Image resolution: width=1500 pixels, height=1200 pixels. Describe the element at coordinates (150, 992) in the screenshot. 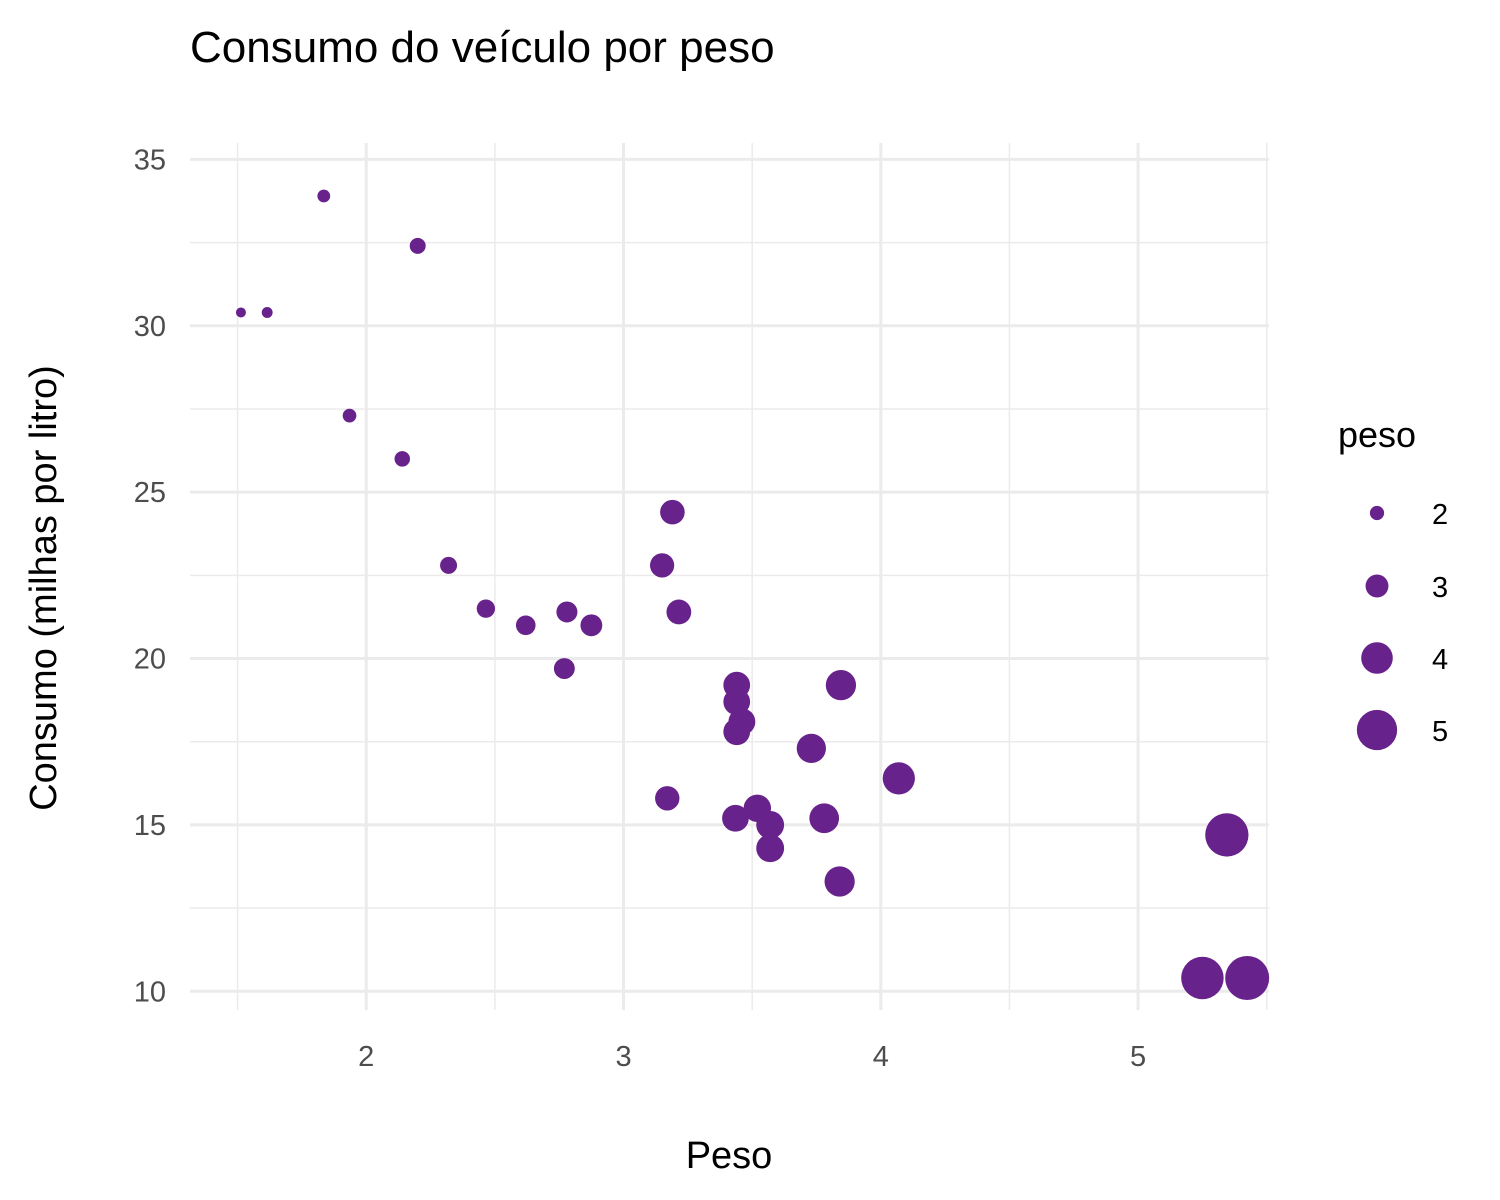

I see `y-tick-label: 10` at that location.